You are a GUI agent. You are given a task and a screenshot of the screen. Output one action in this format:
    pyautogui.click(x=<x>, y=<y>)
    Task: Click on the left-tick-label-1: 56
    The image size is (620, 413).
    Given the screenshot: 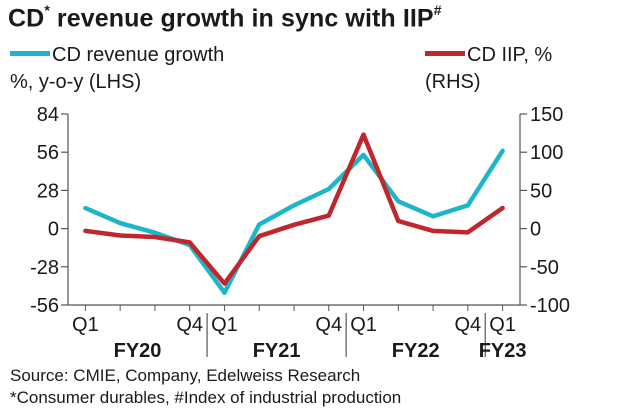 What is the action you would take?
    pyautogui.click(x=48, y=153)
    